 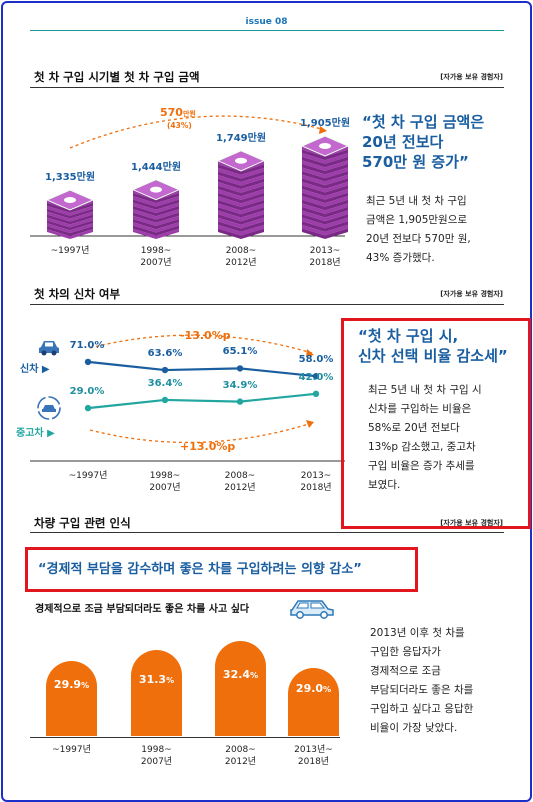 What do you see at coordinates (267, 30) in the screenshot?
I see `top-rule` at bounding box center [267, 30].